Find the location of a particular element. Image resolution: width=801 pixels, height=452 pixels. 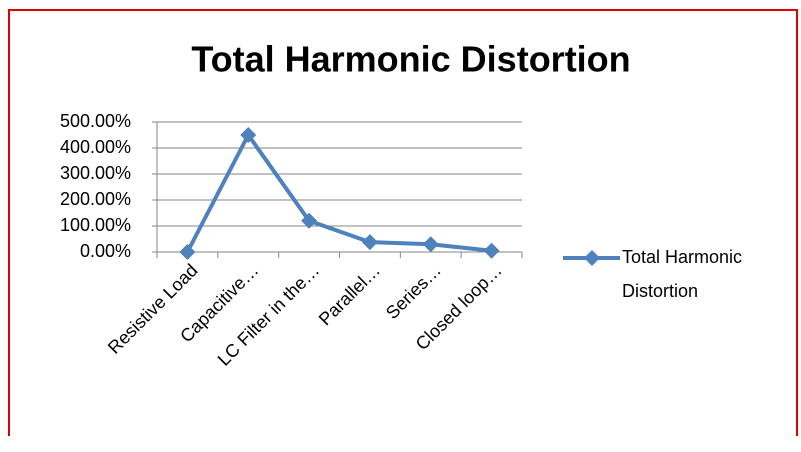

legend-label: Total Harmonic Distortion is located at coordinates (682, 274).